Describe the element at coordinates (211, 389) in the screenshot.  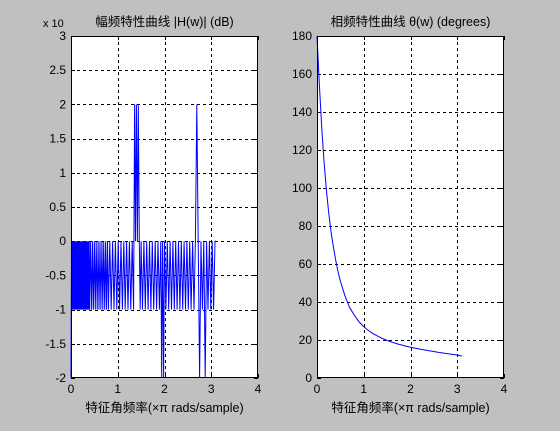
I see `magnitude-x-tick-label: 3` at that location.